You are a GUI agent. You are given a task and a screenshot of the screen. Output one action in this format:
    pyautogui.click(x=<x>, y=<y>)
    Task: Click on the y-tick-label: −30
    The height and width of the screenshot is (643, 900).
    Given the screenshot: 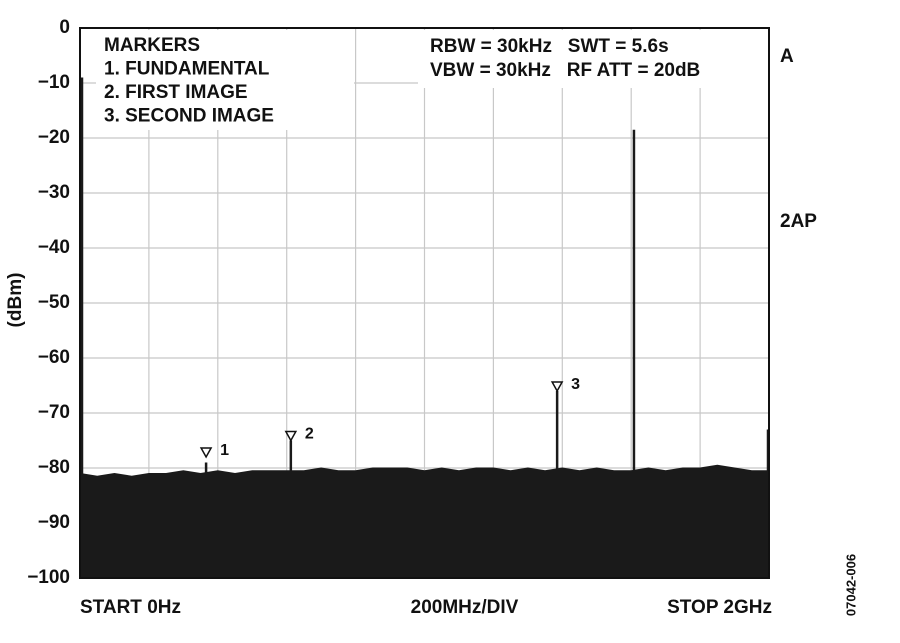 What is the action you would take?
    pyautogui.click(x=54, y=192)
    